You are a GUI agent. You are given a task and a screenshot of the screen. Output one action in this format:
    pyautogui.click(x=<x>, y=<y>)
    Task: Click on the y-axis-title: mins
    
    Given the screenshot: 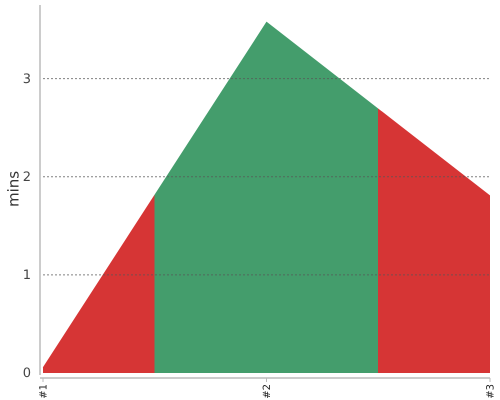 What is the action you would take?
    pyautogui.click(x=13, y=189)
    